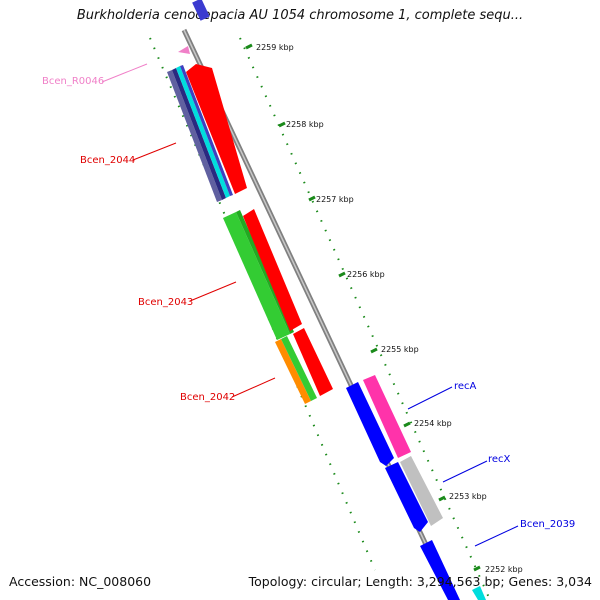 The image size is (600, 600). I want to click on gene-arrow-Bcen_2043, so click(256, 276).